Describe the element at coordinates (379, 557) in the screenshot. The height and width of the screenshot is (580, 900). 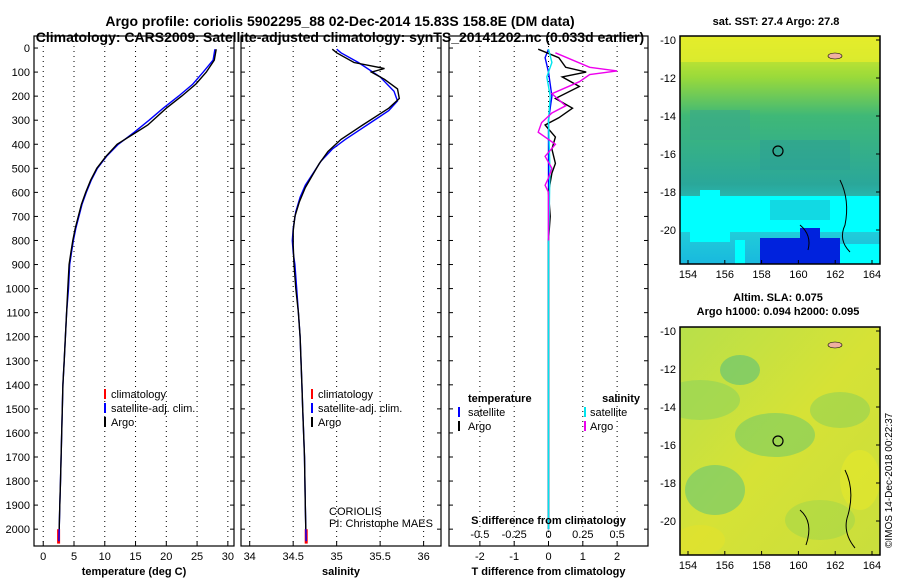
I see `x-tick-label: 35.5` at that location.